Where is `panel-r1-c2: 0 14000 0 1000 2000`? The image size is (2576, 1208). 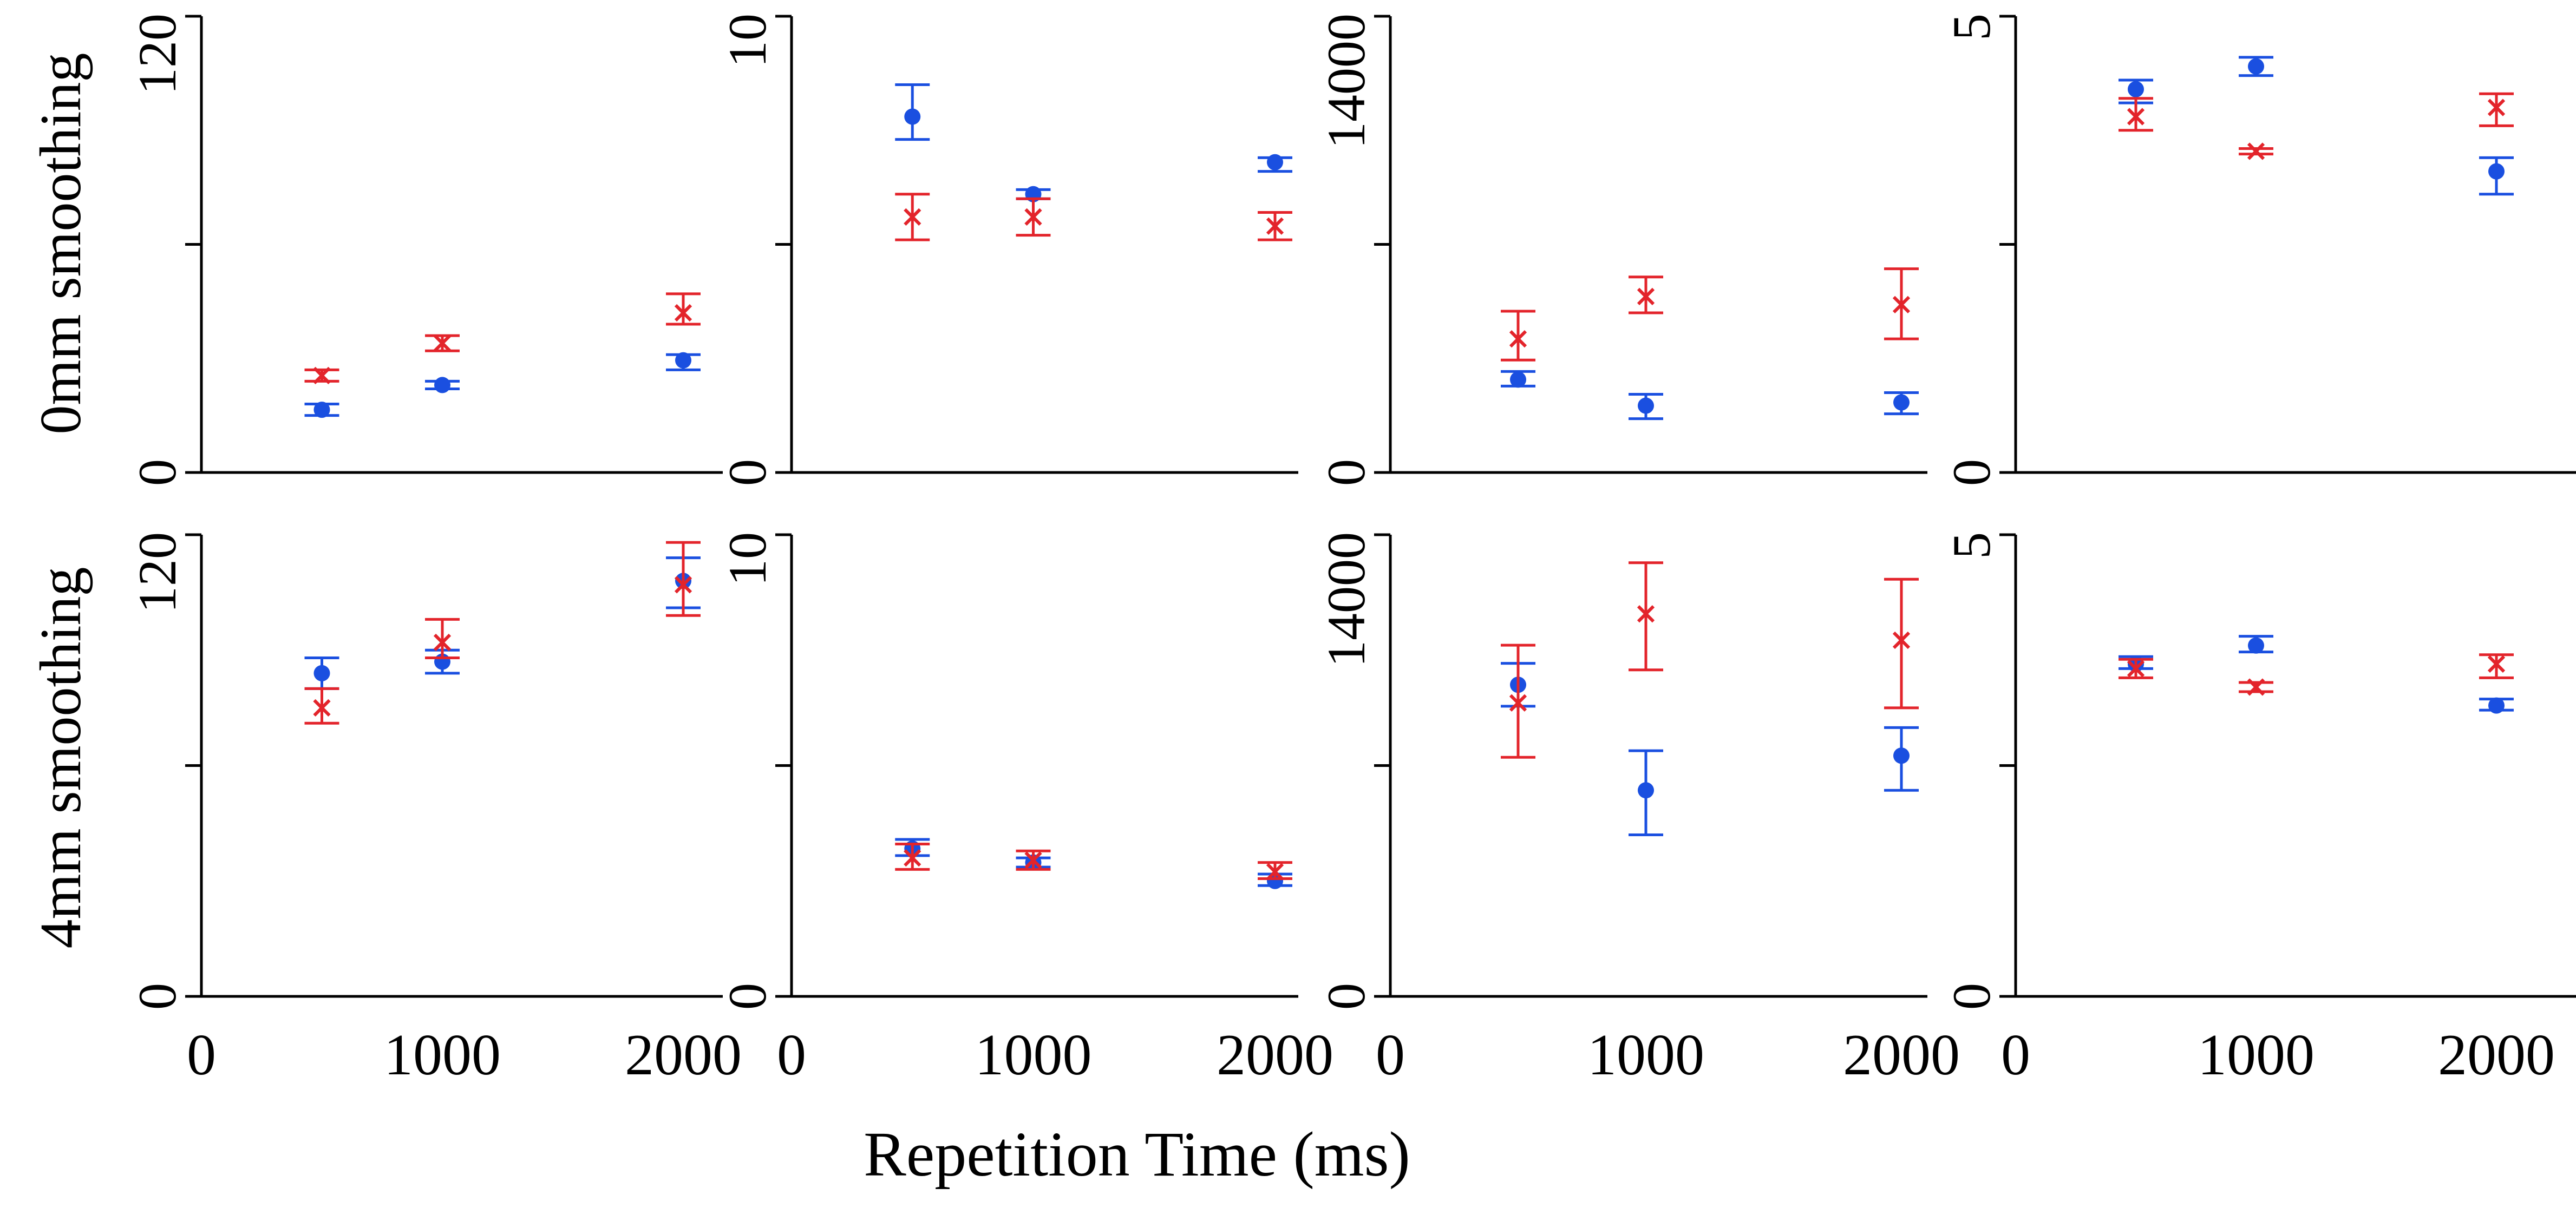 panel-r1-c2: 0 14000 0 1000 2000 is located at coordinates (1638, 809).